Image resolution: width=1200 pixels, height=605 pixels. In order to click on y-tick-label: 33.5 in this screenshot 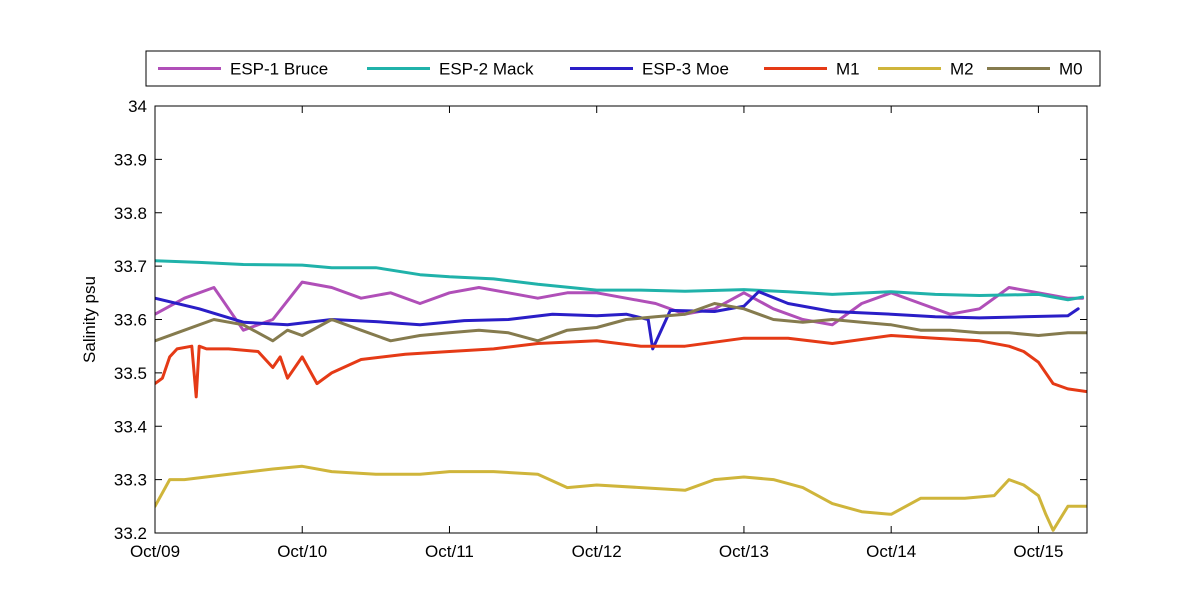, I will do `click(130, 373)`.